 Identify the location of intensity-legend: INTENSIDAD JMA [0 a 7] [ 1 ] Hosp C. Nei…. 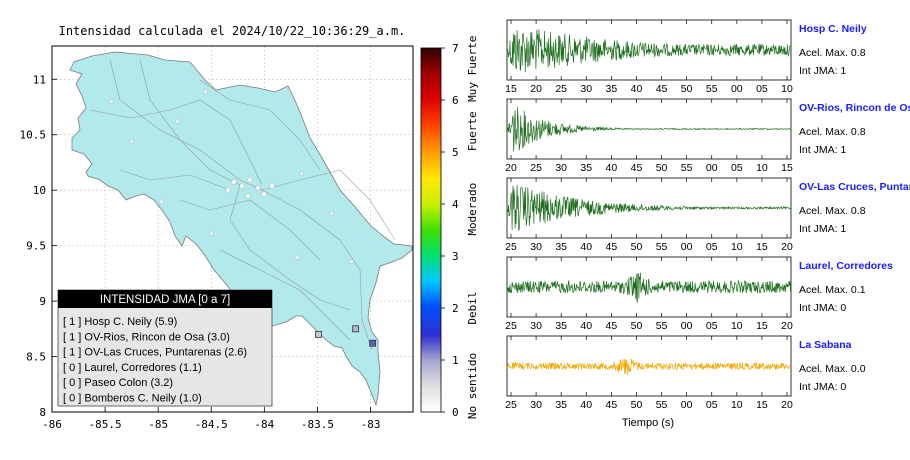
(165, 348).